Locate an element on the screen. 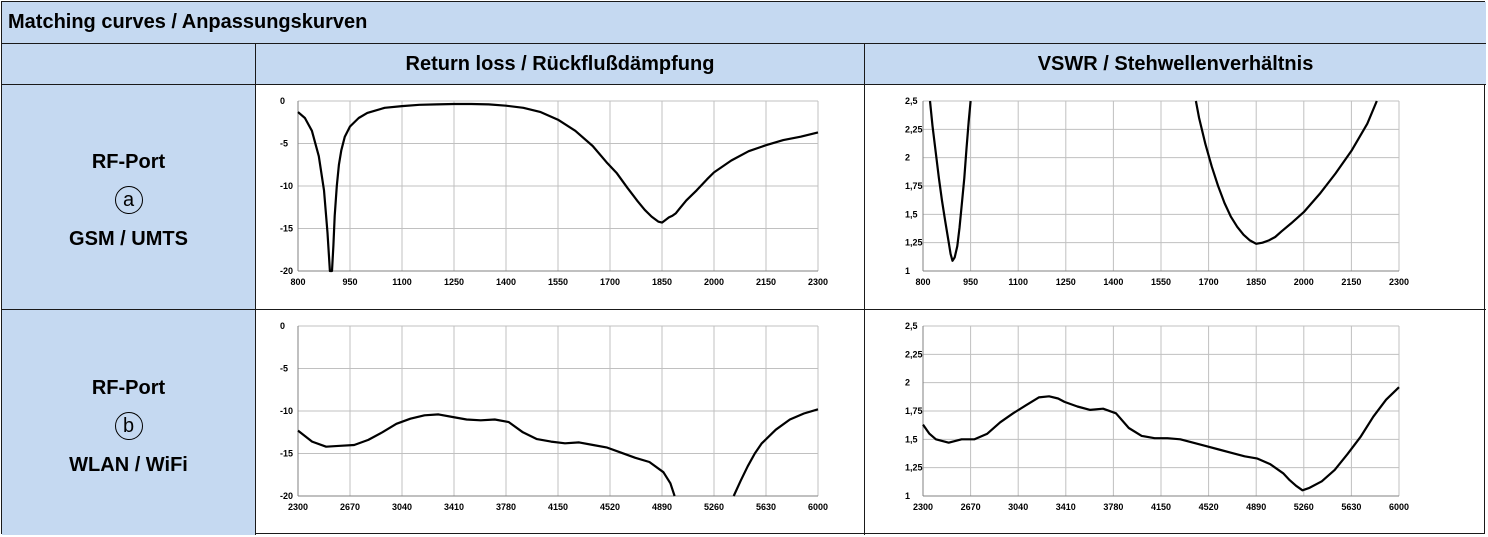 The height and width of the screenshot is (537, 1488). port-a-marker: a is located at coordinates (128, 200).